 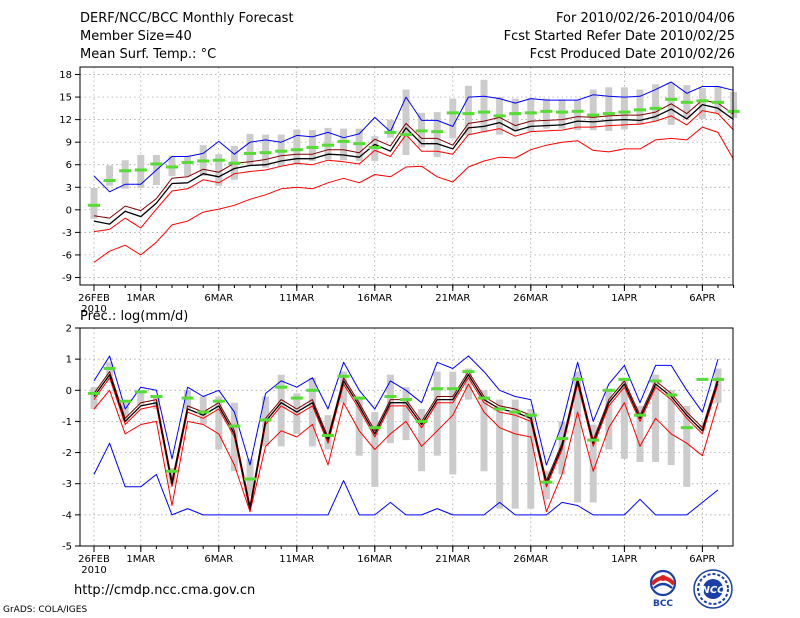 What do you see at coordinates (65, 98) in the screenshot?
I see `y-tick-label: 15` at bounding box center [65, 98].